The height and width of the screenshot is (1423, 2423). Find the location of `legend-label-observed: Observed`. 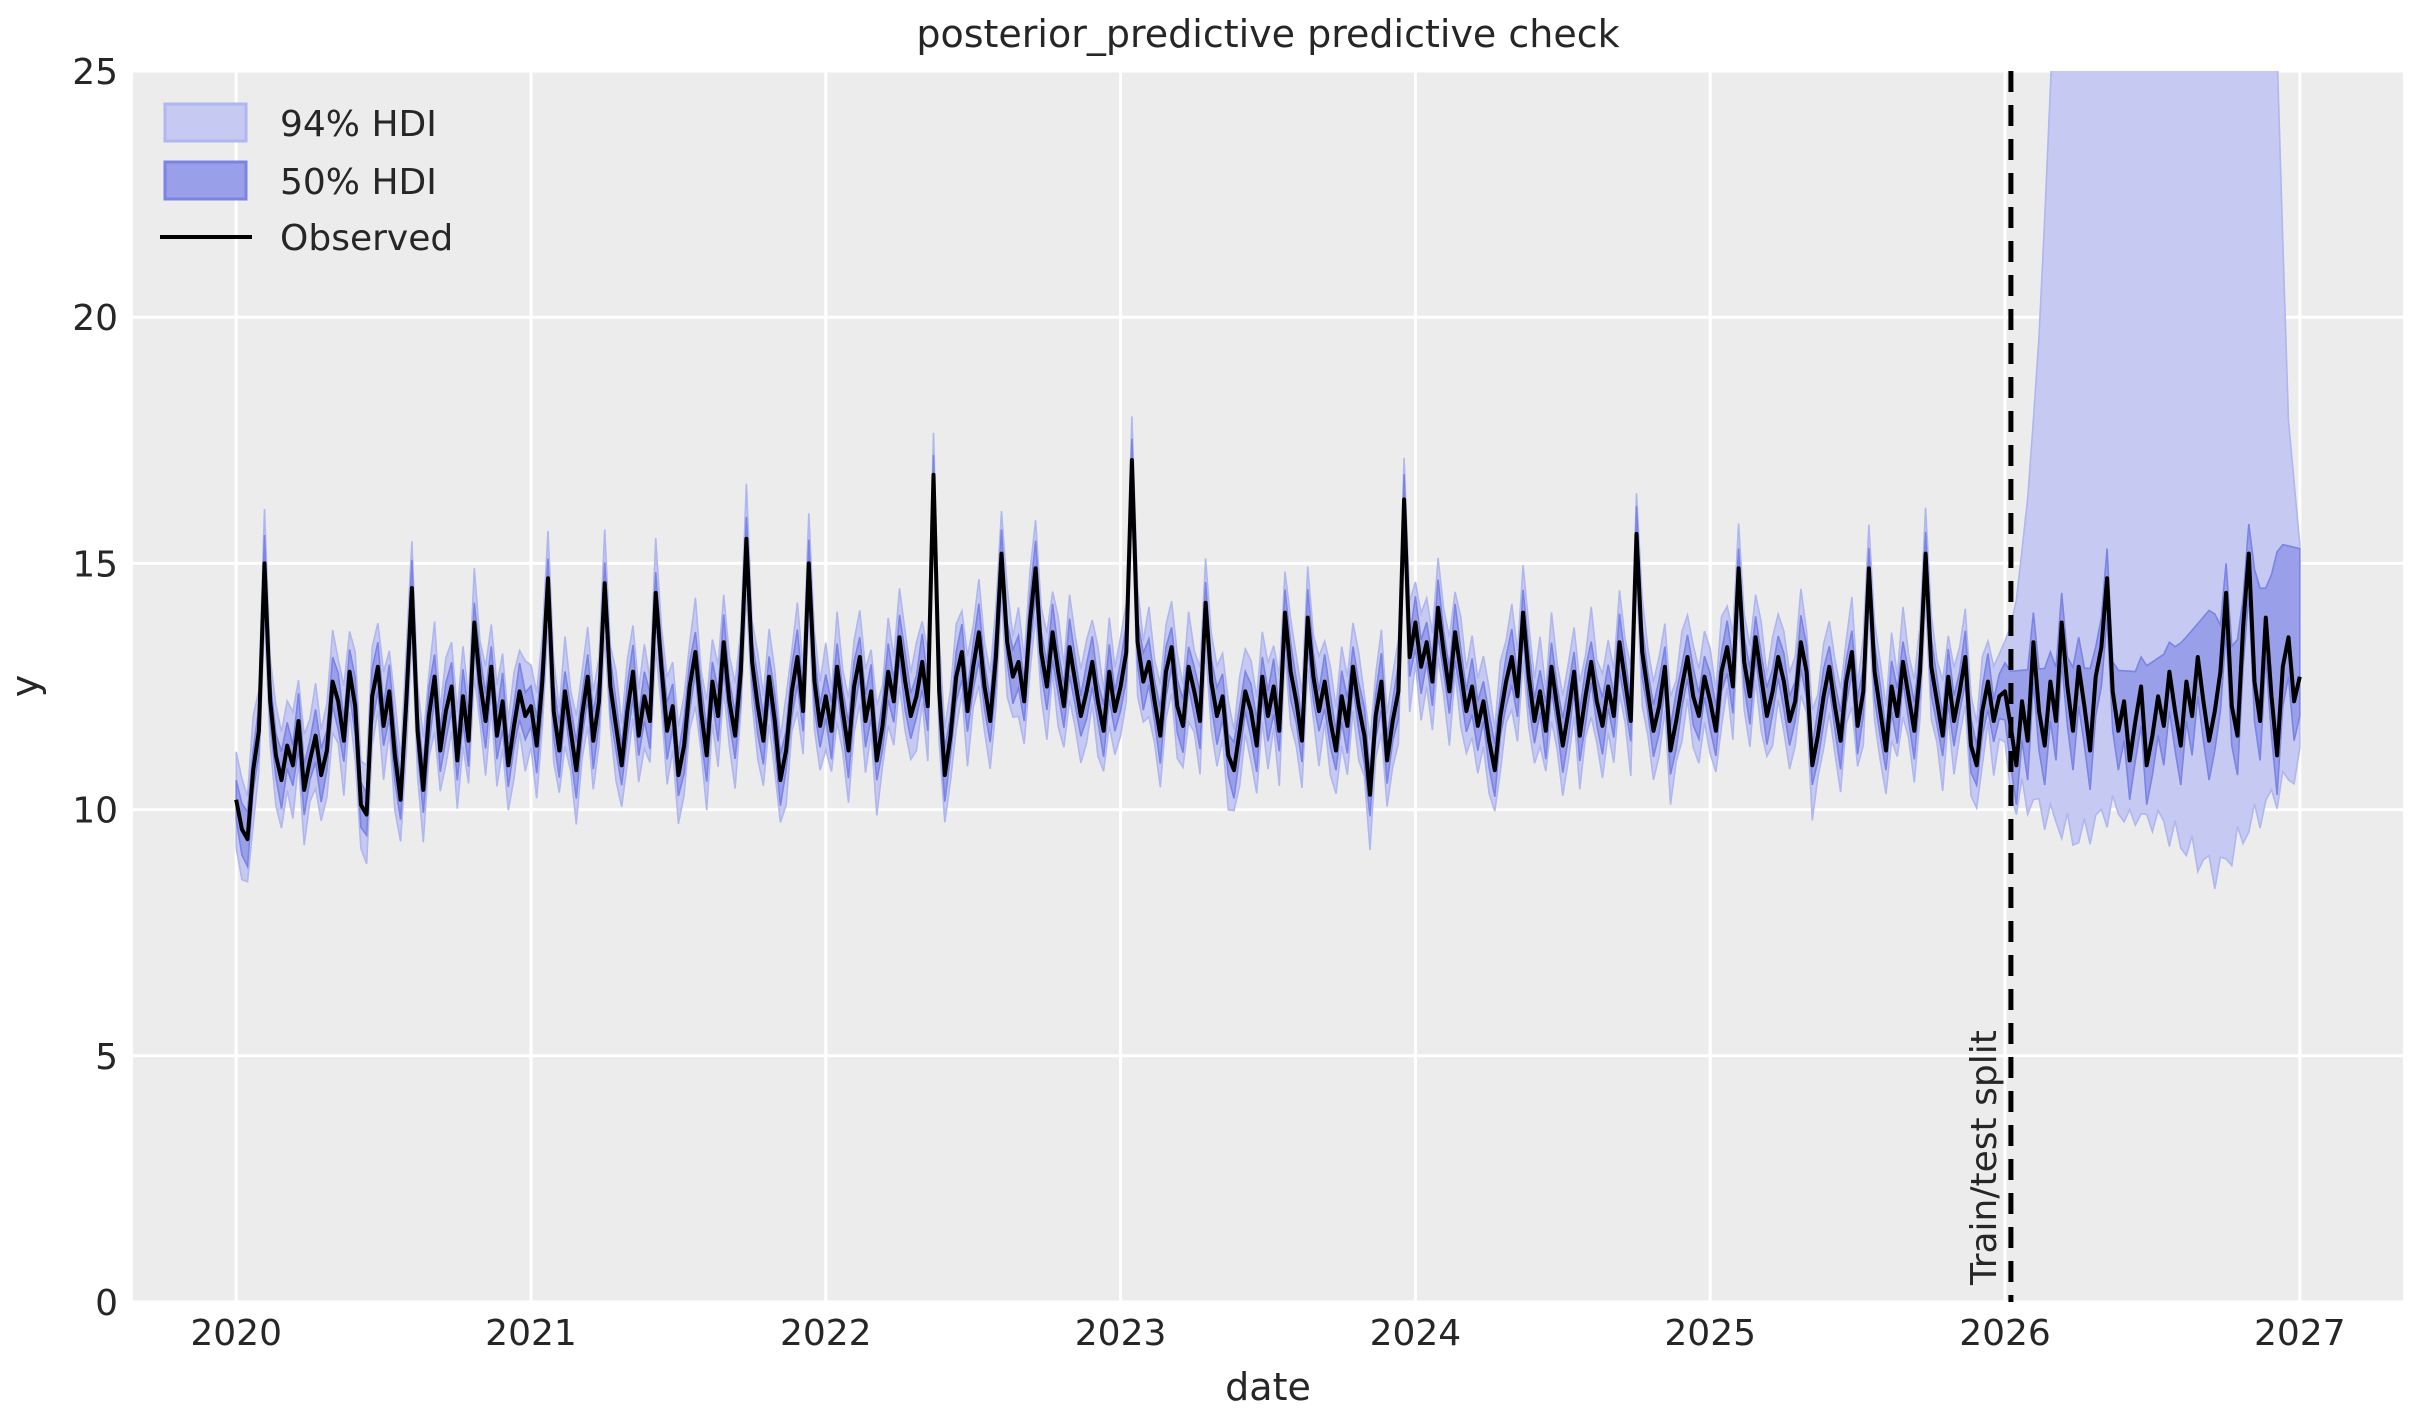

legend-label-observed: Observed is located at coordinates (366, 238).